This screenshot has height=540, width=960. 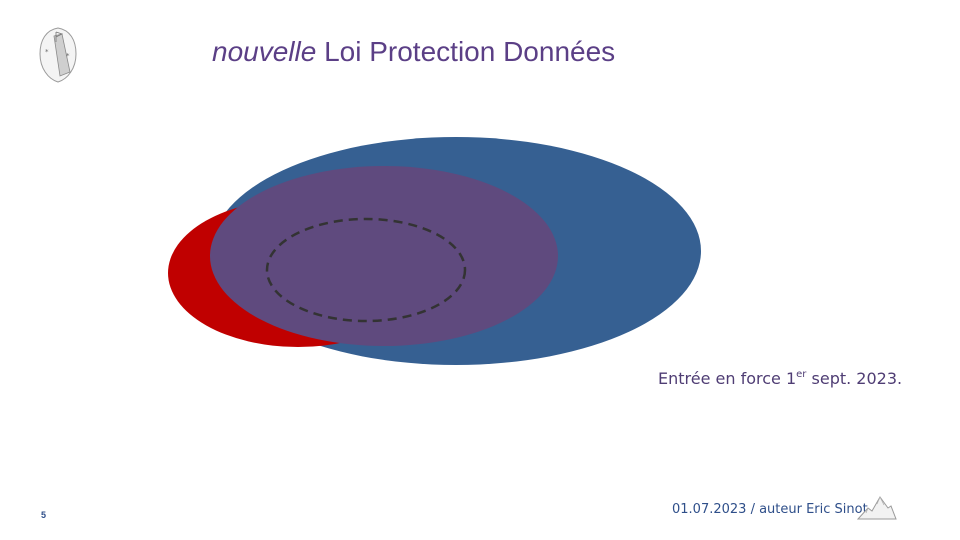 I want to click on crest-logo-icon: * *, so click(x=58, y=55).